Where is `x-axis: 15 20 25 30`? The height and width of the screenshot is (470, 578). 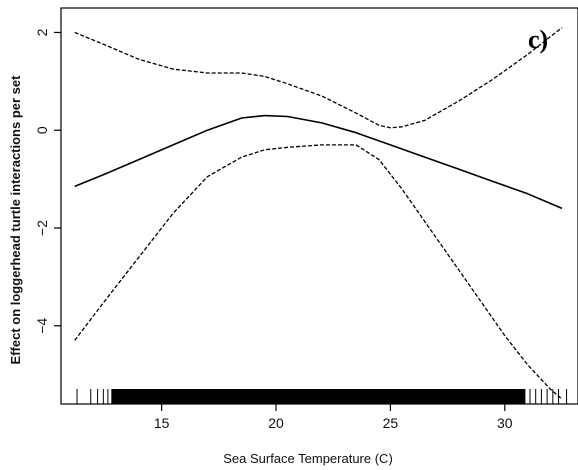
x-axis: 15 20 25 30 is located at coordinates (333, 417).